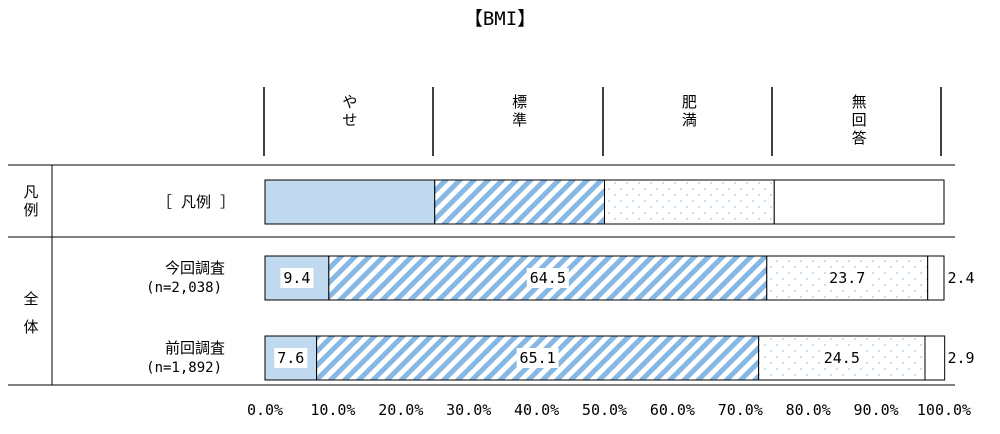 This screenshot has height=434, width=1000. I want to click on data-label-0-2: 23.7, so click(847, 278).